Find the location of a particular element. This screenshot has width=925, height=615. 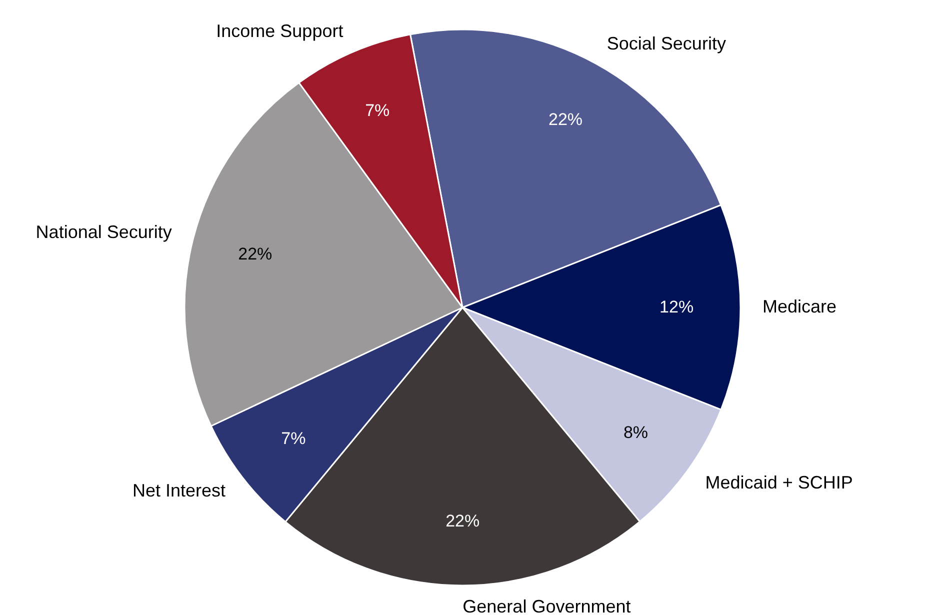

data-label: 12% is located at coordinates (677, 306).